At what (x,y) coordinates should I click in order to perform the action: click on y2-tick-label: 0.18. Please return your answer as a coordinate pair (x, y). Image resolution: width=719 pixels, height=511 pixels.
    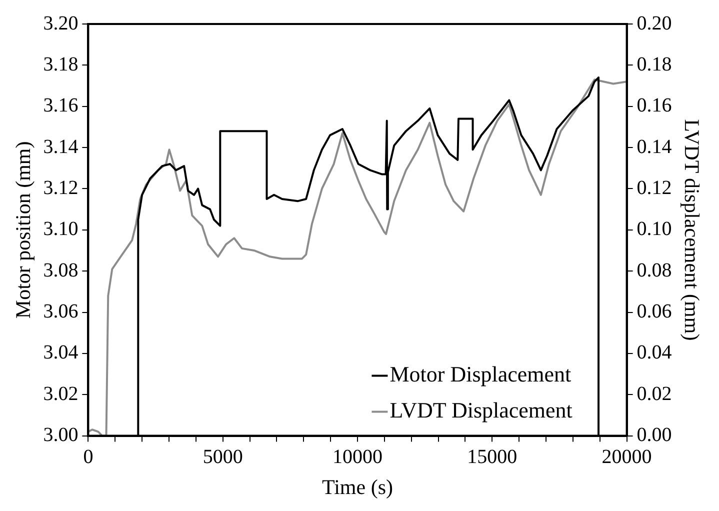
    Looking at the image, I should click on (654, 64).